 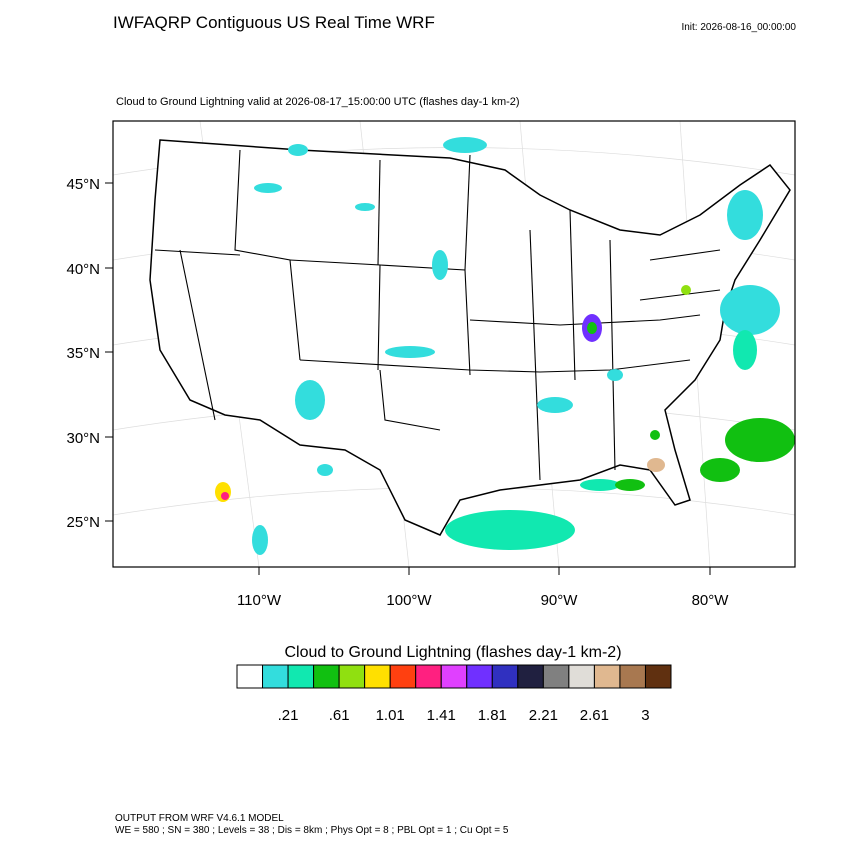 What do you see at coordinates (441, 715) in the screenshot?
I see `colorbar-label: 1.41` at bounding box center [441, 715].